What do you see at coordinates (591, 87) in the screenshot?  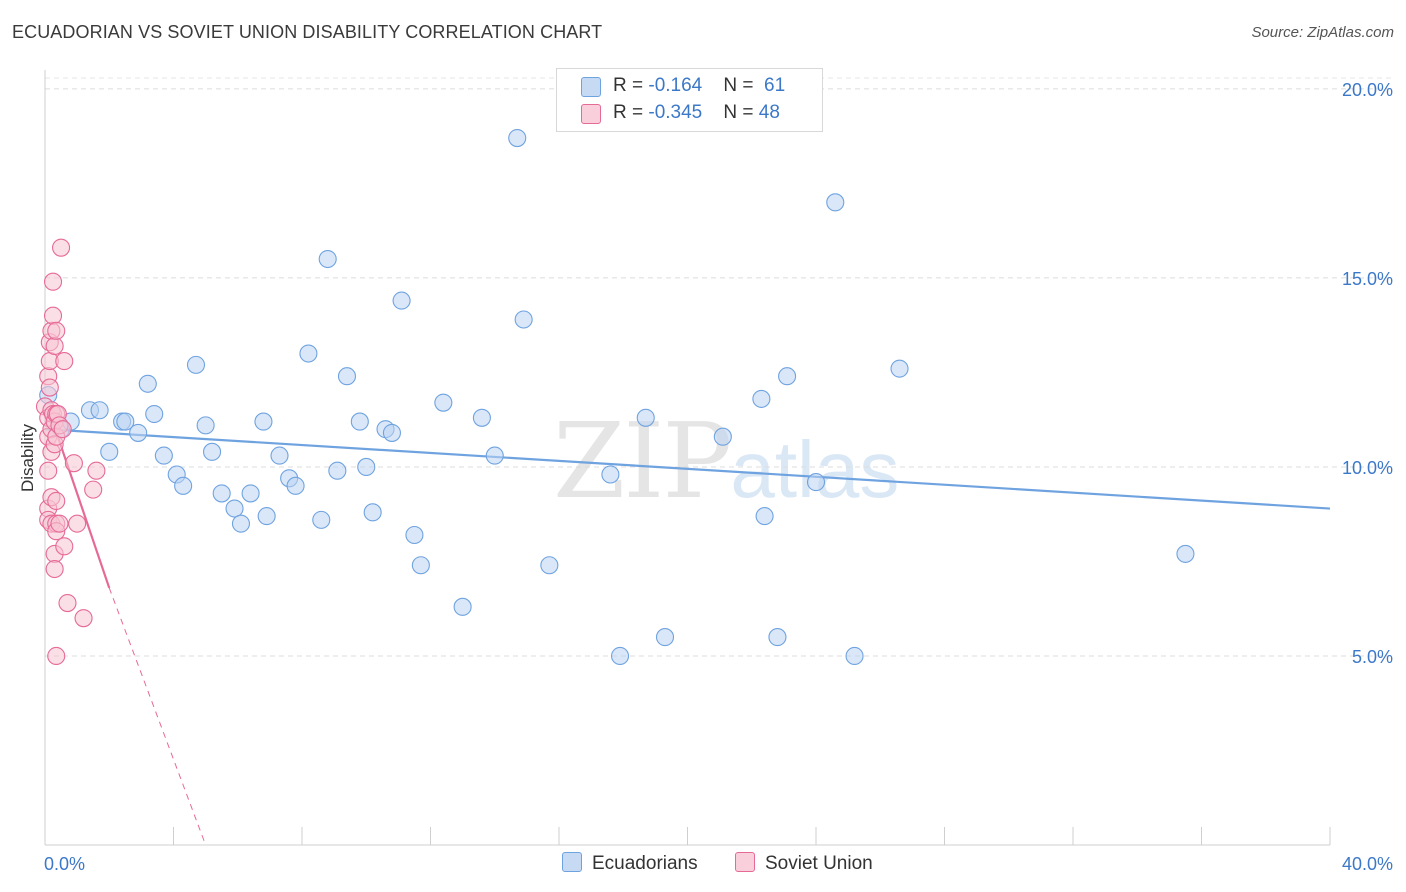 I see `legend-swatch-ecuadorians` at bounding box center [591, 87].